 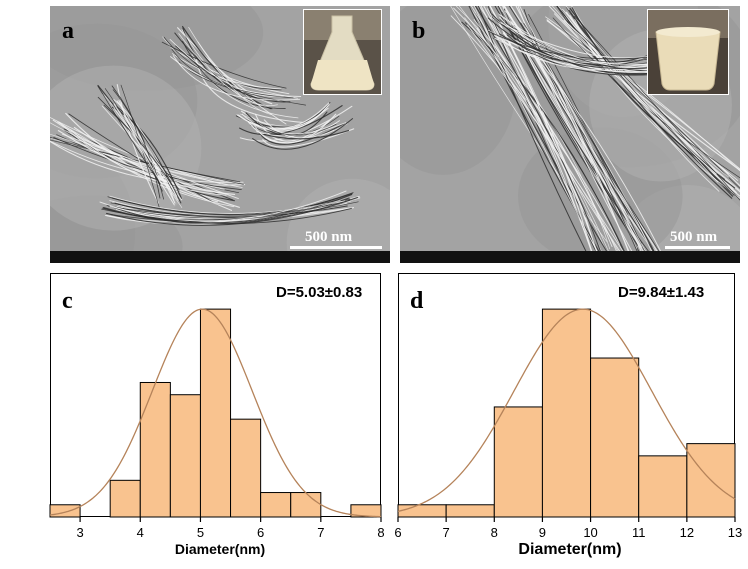 What do you see at coordinates (417, 301) in the screenshot?
I see `panel-label-d: d` at bounding box center [417, 301].